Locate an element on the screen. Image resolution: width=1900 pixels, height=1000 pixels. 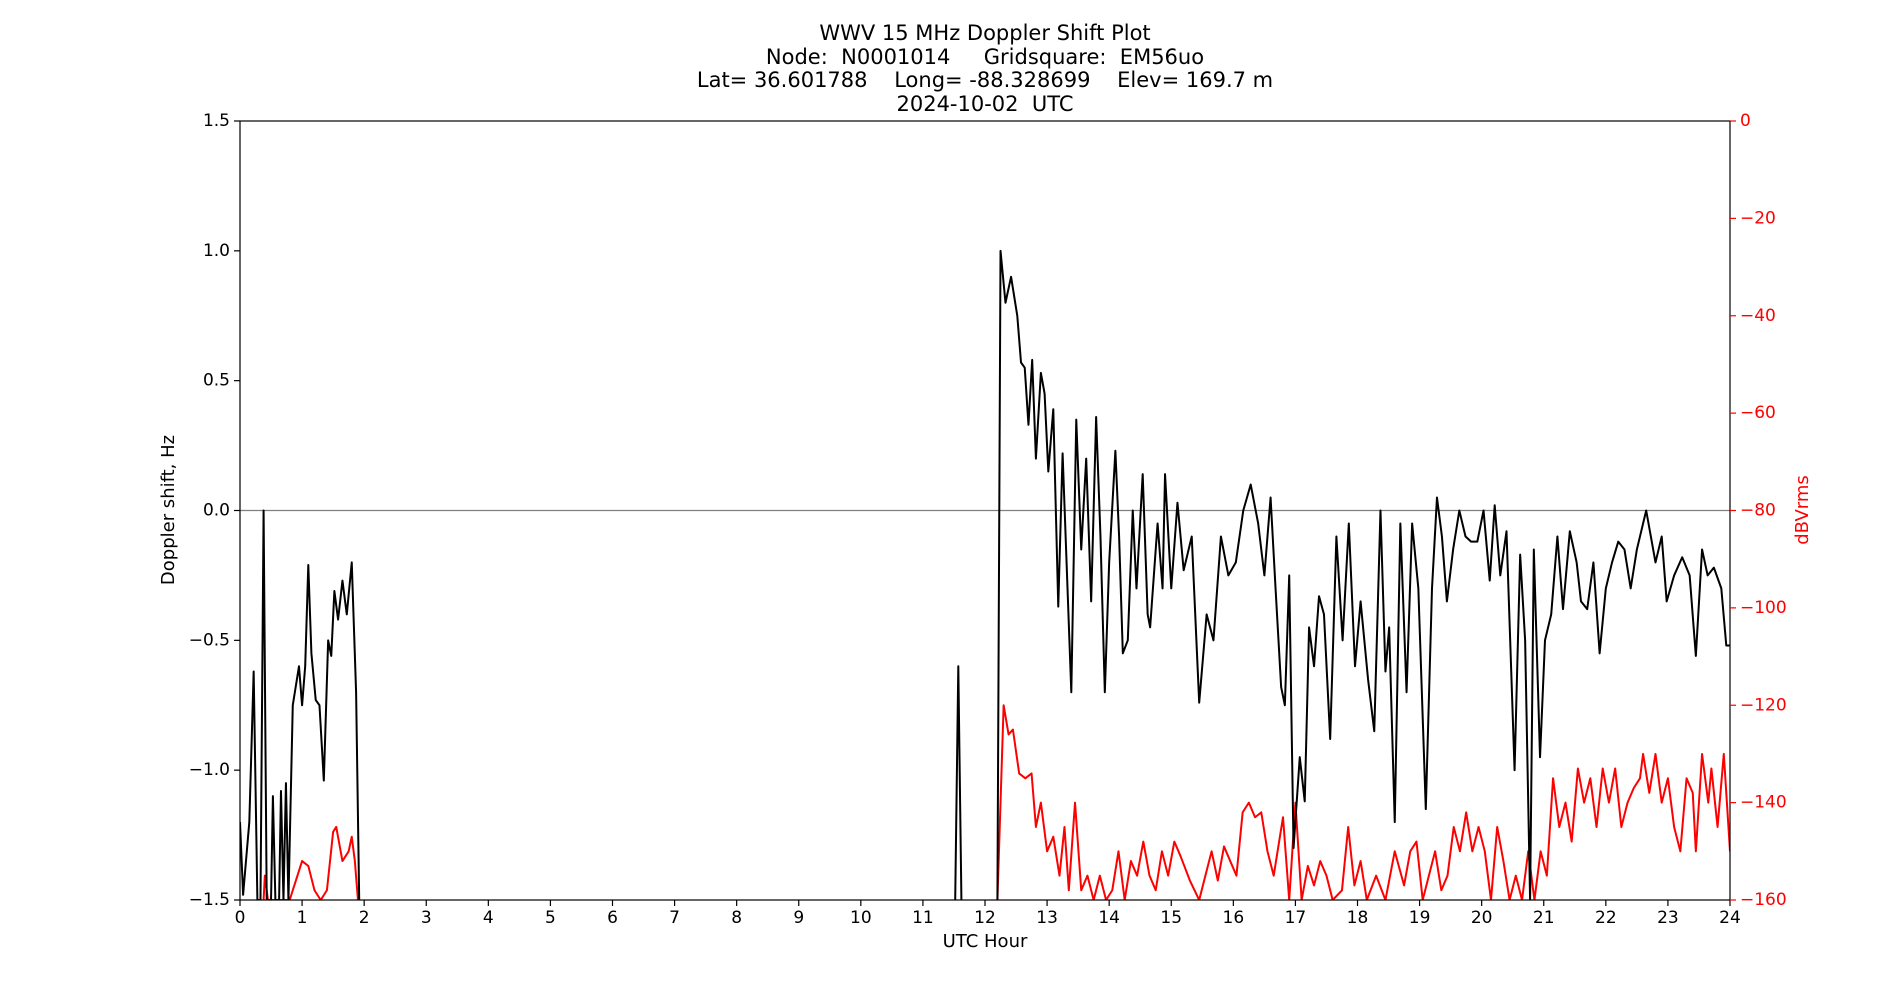
x-tick-label: 3 is located at coordinates (426, 918).